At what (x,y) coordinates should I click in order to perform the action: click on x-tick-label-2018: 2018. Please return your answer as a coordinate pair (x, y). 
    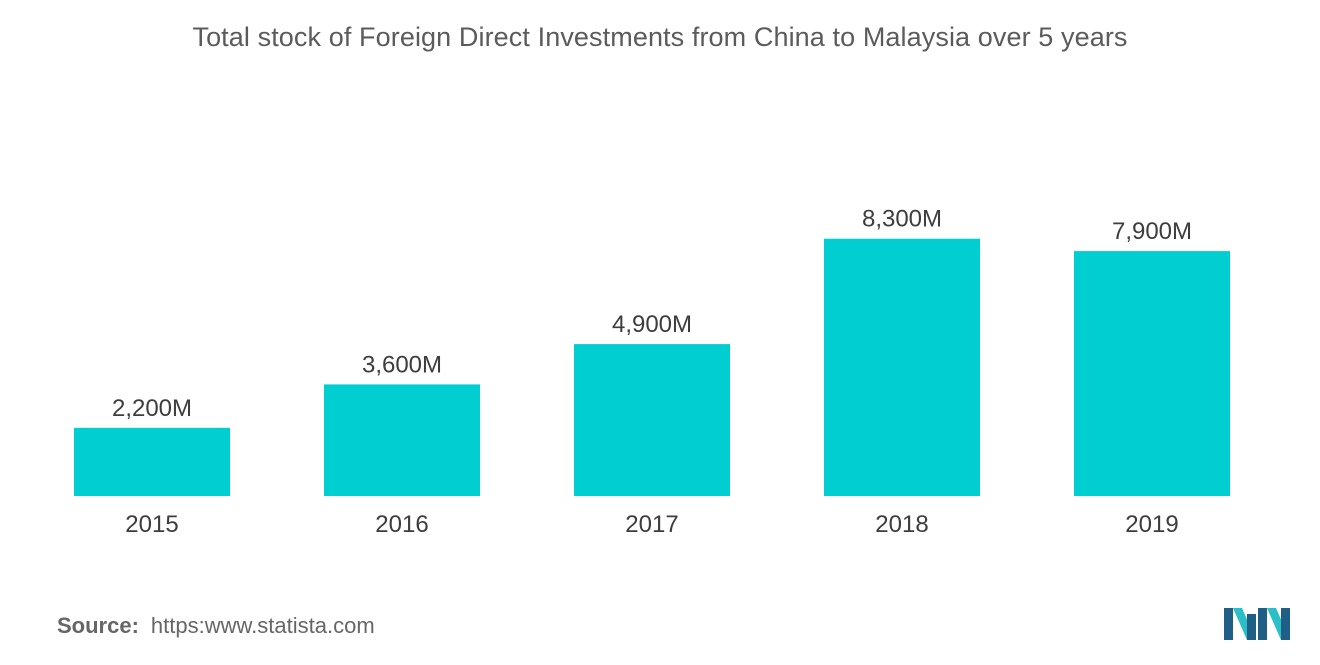
    Looking at the image, I should click on (901, 524).